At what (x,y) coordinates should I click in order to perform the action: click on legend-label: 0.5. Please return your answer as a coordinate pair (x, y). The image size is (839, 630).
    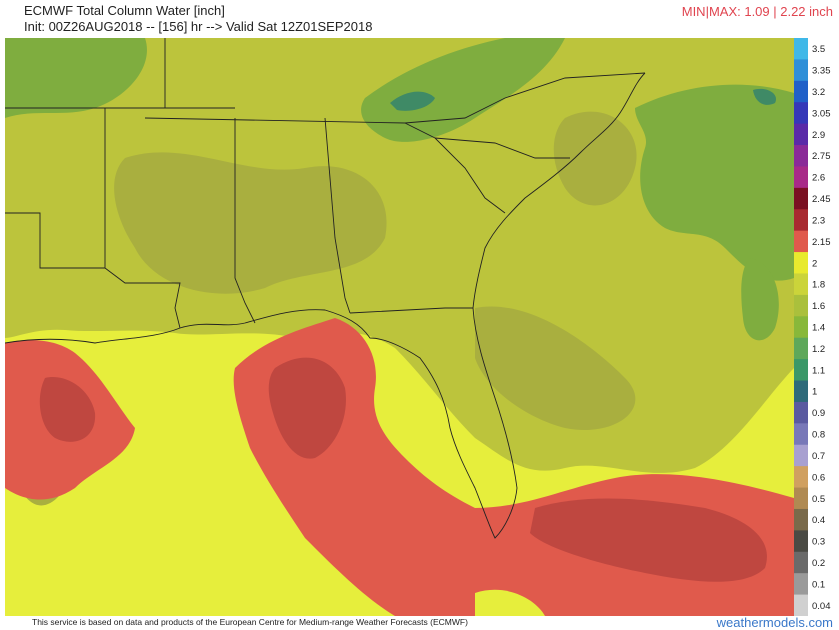
    Looking at the image, I should click on (818, 499).